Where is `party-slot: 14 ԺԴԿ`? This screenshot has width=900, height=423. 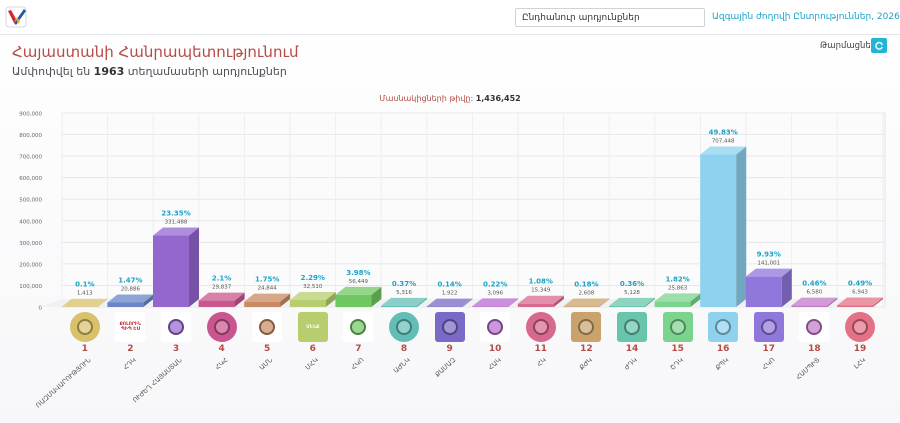 party-slot: 14 ԺԴԿ is located at coordinates (632, 342).